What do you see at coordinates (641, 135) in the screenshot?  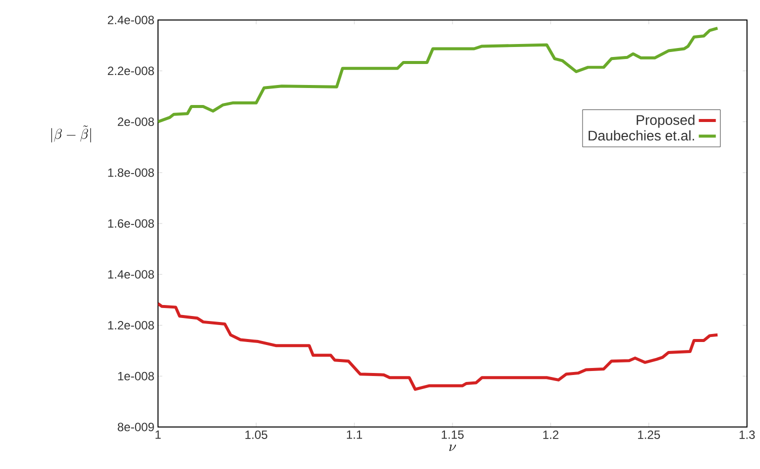 I see `legend-label: Daubechies et.al.` at bounding box center [641, 135].